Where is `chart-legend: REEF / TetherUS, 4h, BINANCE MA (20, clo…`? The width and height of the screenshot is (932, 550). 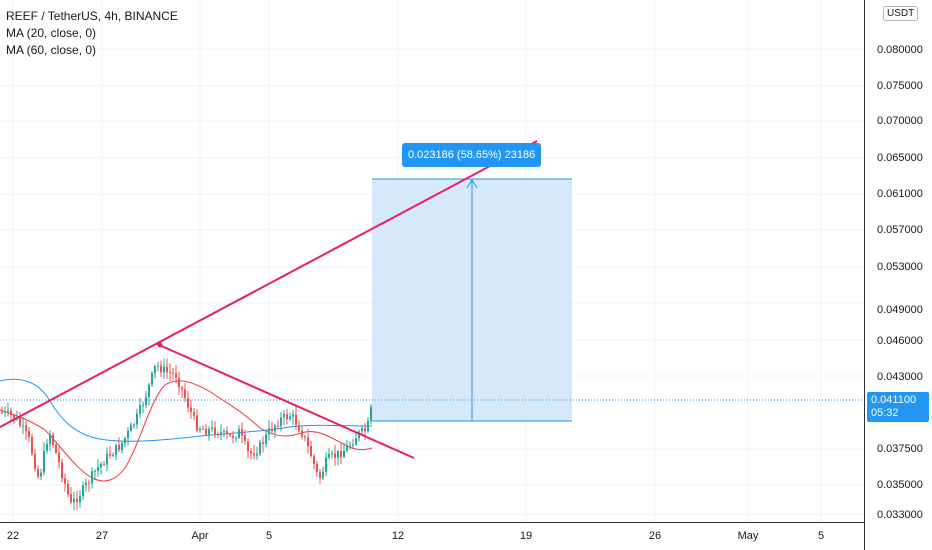
chart-legend: REEF / TetherUS, 4h, BINANCE MA (20, clo… is located at coordinates (92, 33).